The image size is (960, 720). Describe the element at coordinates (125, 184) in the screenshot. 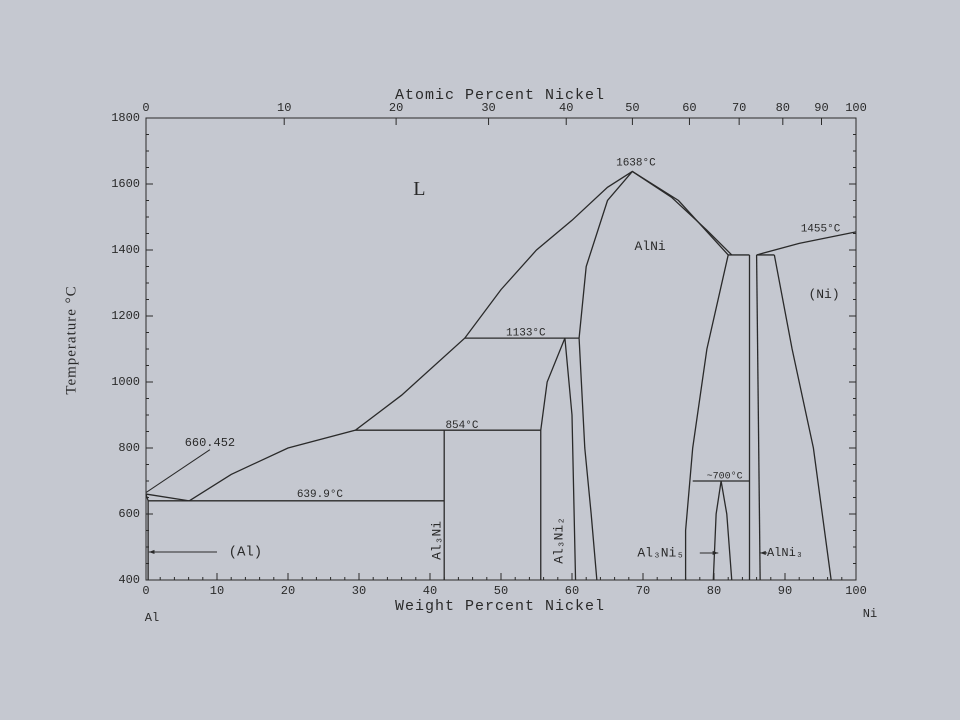

I see `y-tick-label: 1600` at that location.